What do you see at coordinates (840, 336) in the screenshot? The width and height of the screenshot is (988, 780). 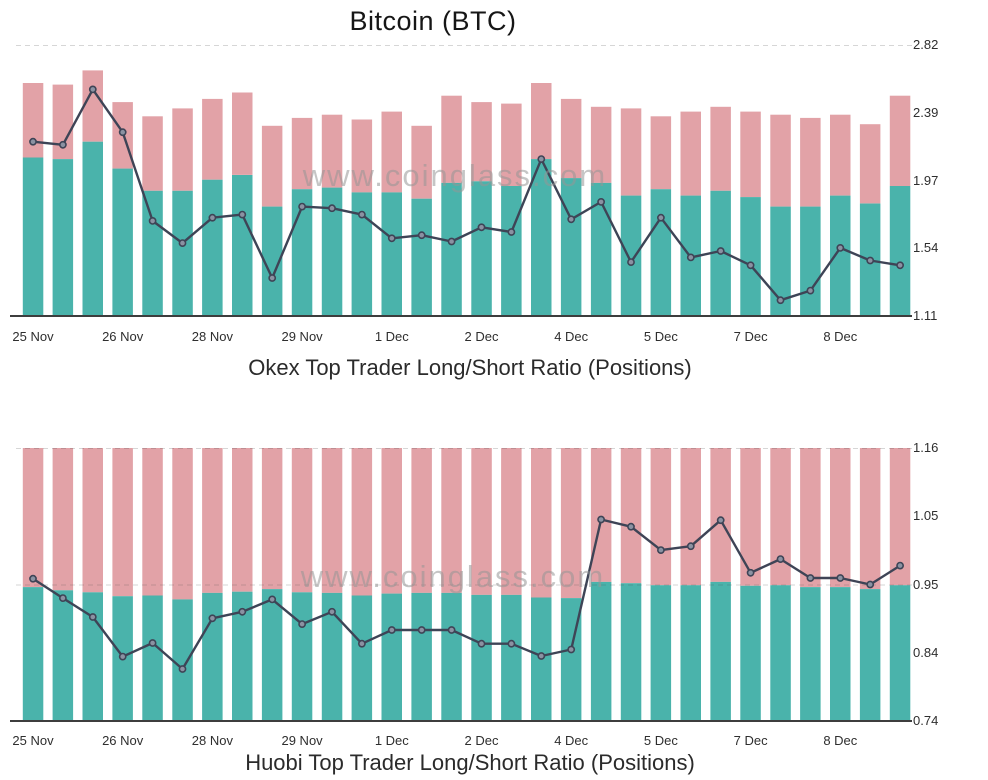 I see `okex-x-axis-tick-label: 8 Dec` at bounding box center [840, 336].